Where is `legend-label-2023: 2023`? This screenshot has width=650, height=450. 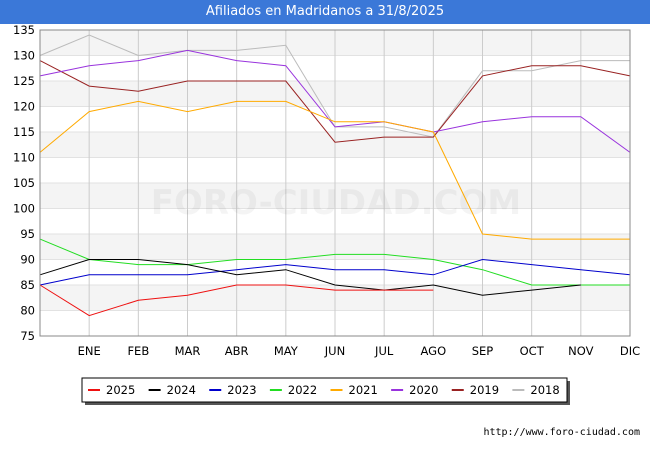 legend-label-2023: 2023 is located at coordinates (241, 390).